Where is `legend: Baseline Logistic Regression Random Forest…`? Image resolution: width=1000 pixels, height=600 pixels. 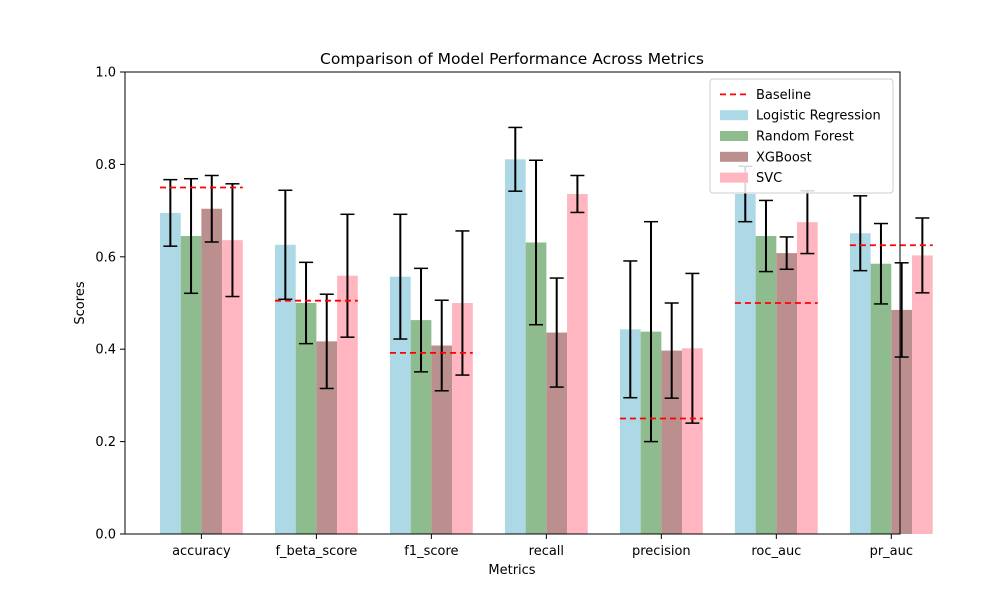
legend: Baseline Logistic Regression Random Forest… is located at coordinates (801, 136).